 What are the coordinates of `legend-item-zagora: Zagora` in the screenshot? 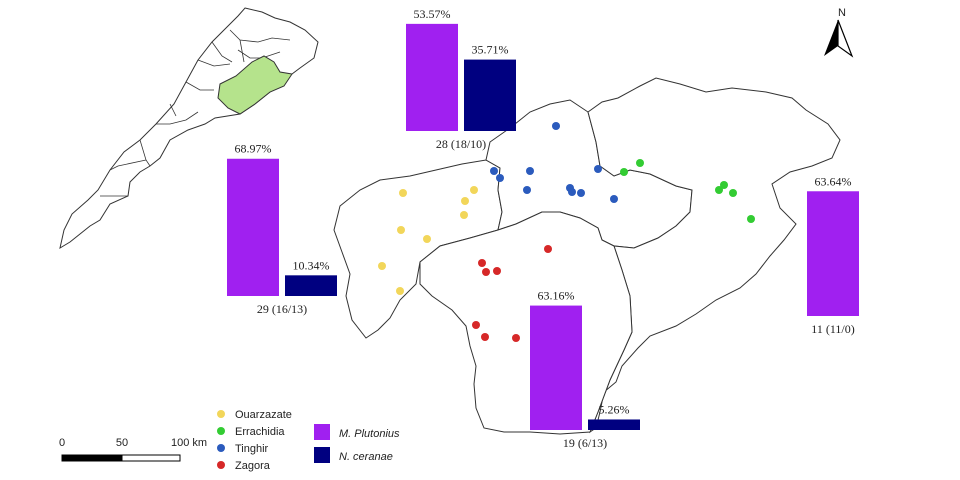 It's located at (244, 466).